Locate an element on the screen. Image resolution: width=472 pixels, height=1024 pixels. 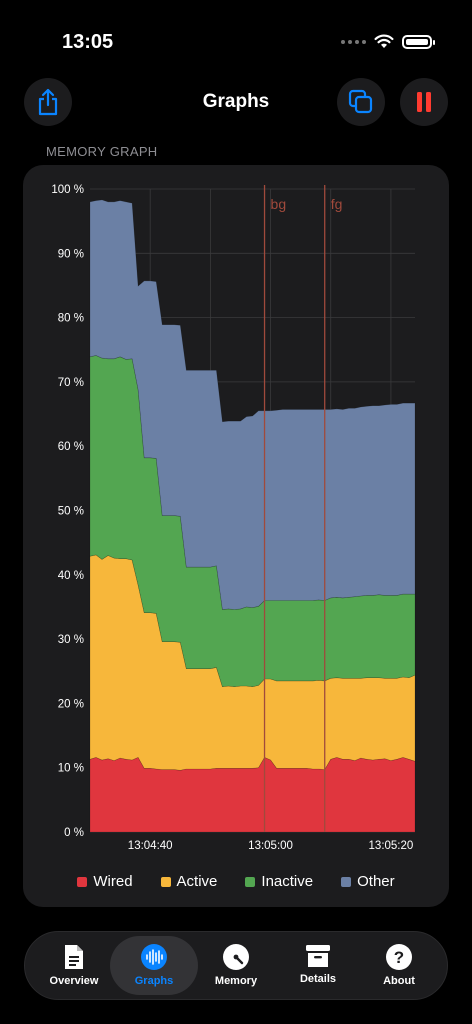
share-icon is located at coordinates (48, 102).